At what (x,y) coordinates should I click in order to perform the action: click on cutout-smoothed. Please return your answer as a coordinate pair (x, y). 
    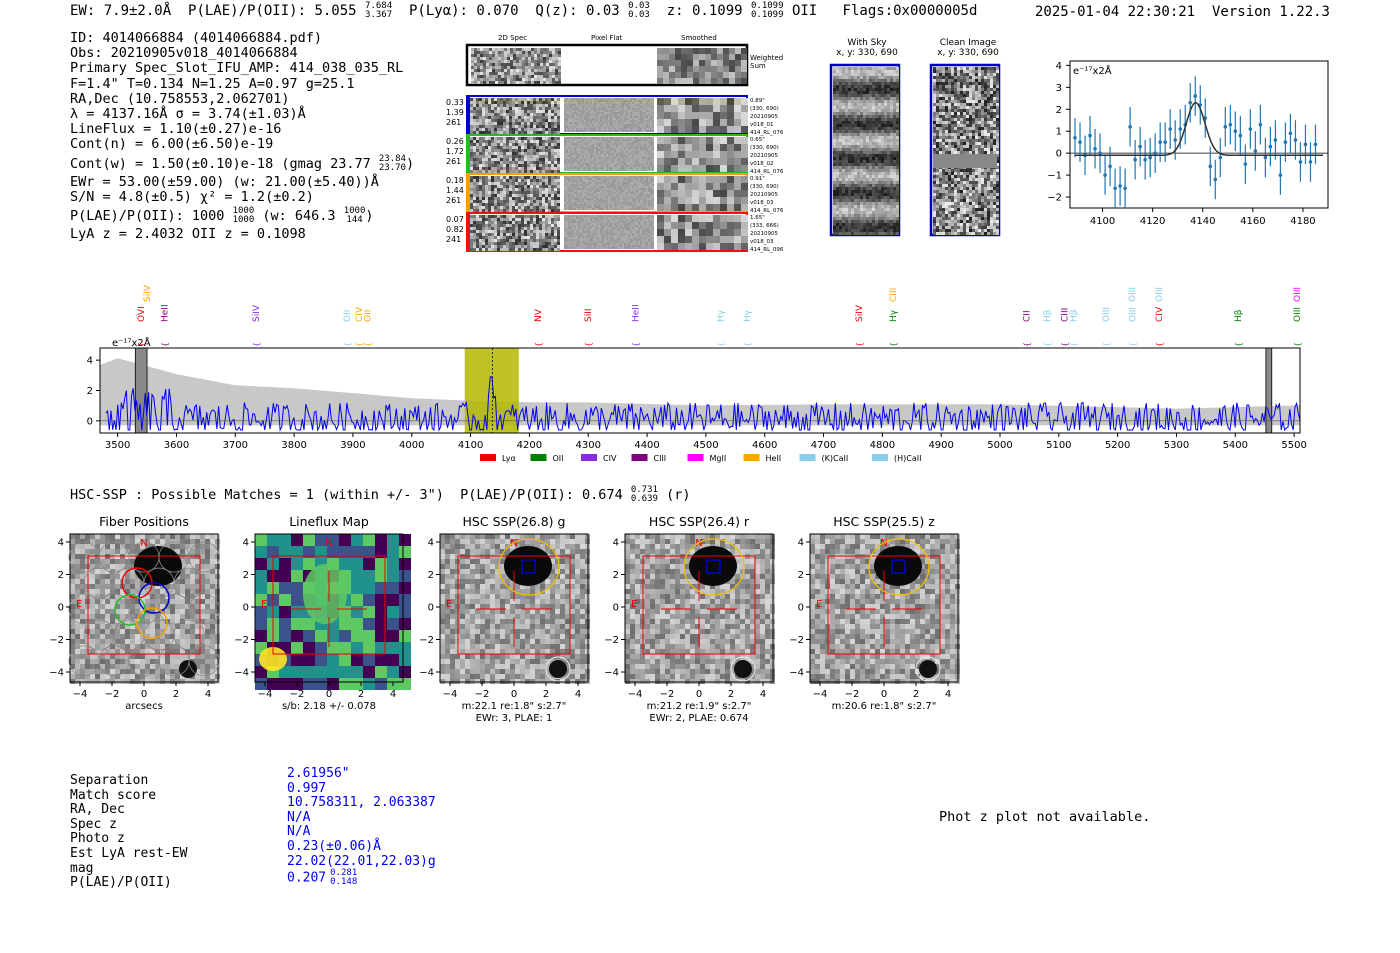
    Looking at the image, I should click on (702, 154).